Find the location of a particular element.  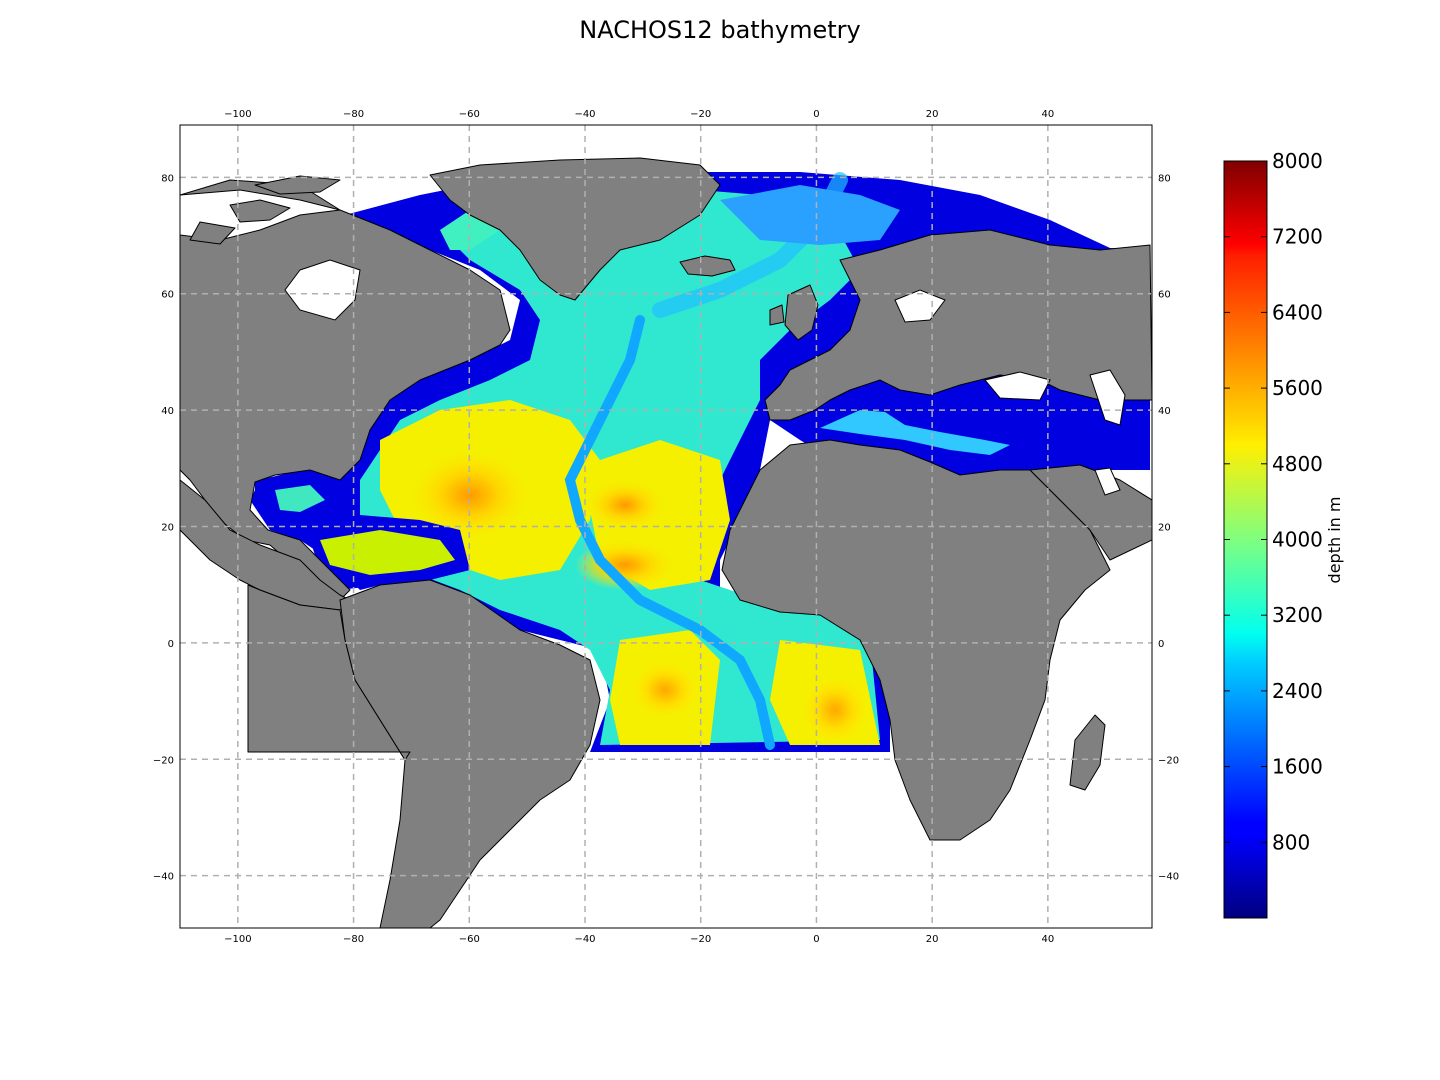

british-isles is located at coordinates (801, 312).